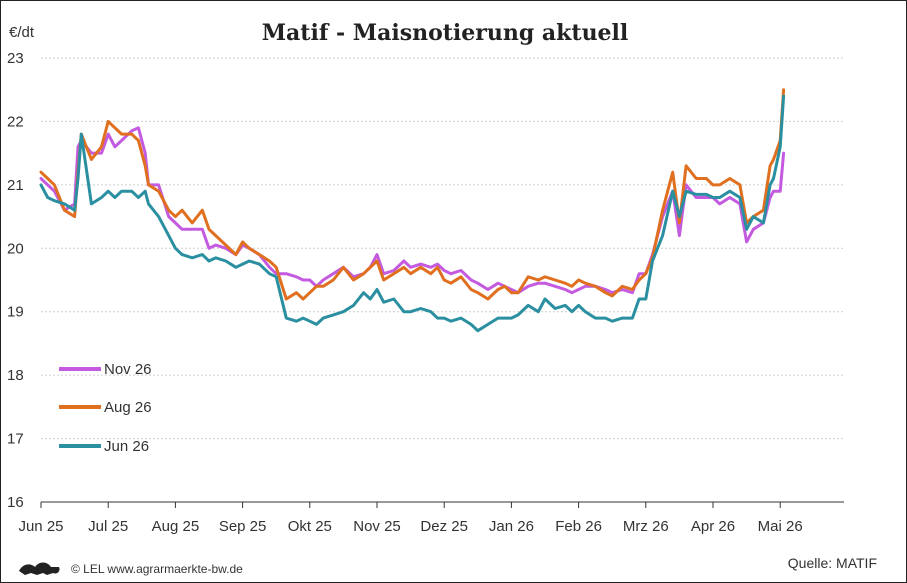  I want to click on footer-copyright: © LEL www.agrarmaerkte-bw.de, so click(157, 569).